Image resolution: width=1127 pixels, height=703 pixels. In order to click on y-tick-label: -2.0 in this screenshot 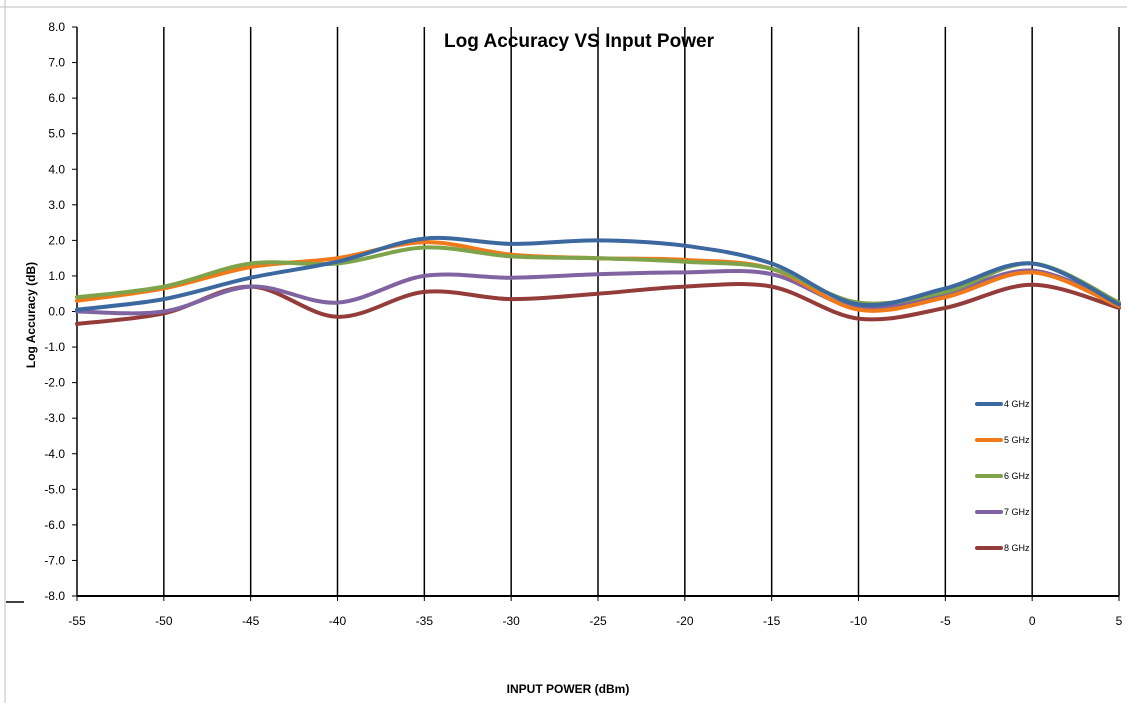, I will do `click(54, 383)`.